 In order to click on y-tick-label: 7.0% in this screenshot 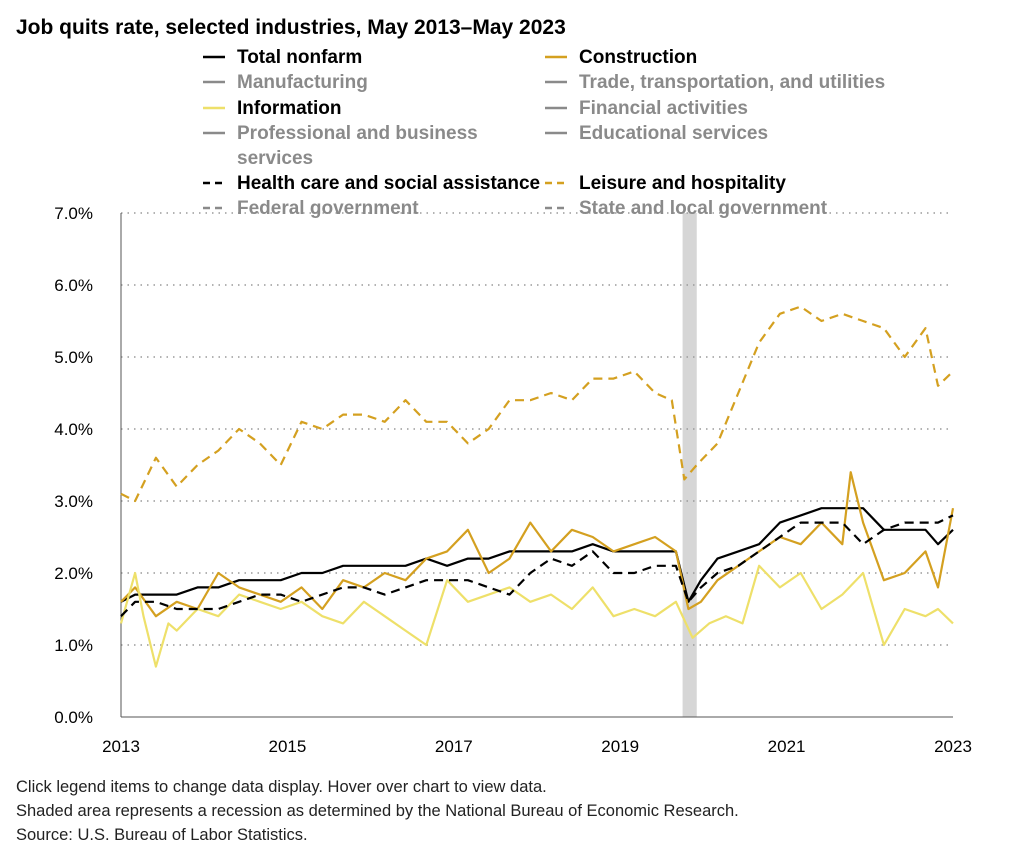, I will do `click(73, 213)`.